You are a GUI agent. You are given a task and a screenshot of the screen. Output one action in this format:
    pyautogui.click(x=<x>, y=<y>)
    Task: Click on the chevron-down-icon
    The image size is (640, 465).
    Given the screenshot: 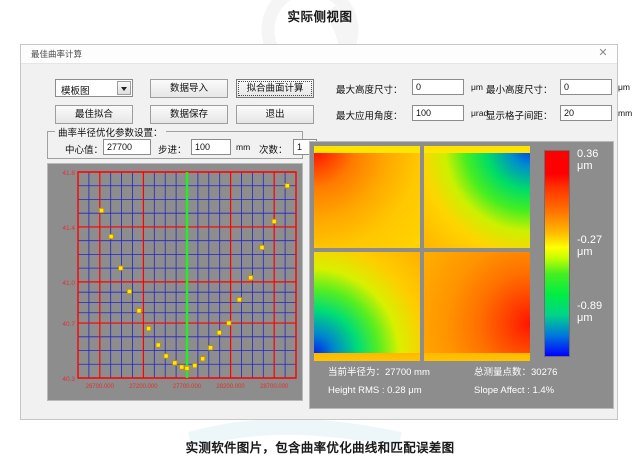 What is the action you would take?
    pyautogui.click(x=124, y=88)
    